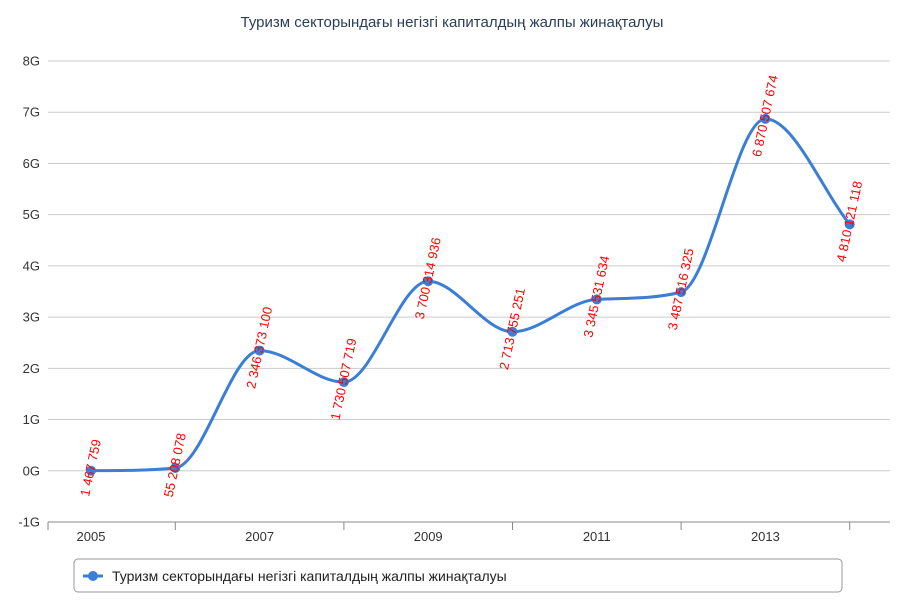 Image resolution: width=905 pixels, height=613 pixels. I want to click on y-tick-label: 8G, so click(31, 61).